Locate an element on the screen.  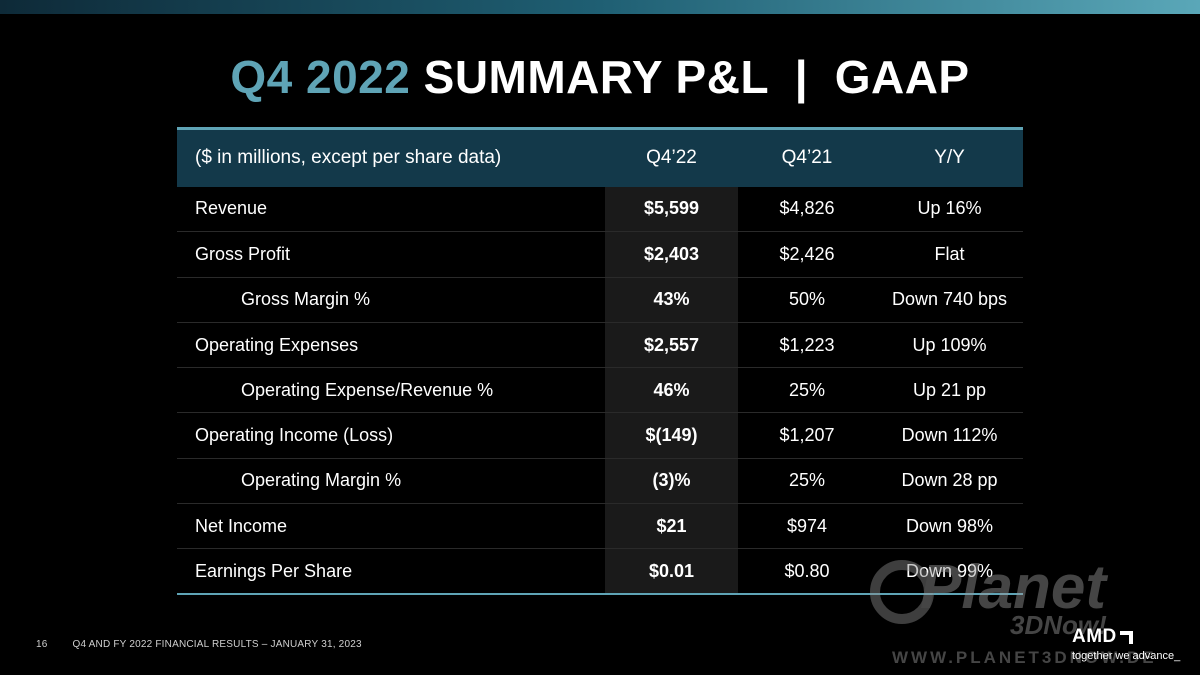
table-row: Gross Profit $2,403 $2,426 Flat is located at coordinates (600, 254).